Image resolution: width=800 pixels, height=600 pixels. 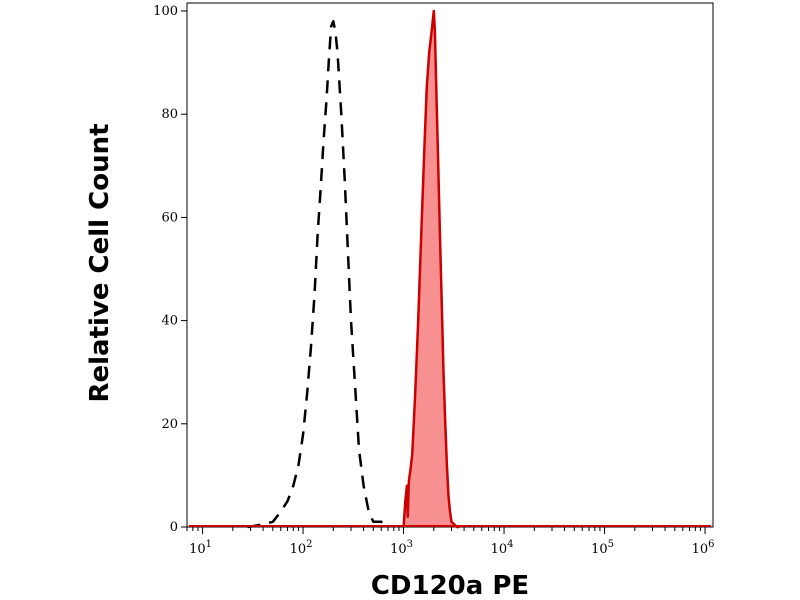 I want to click on y-tick-label: 60, so click(x=169, y=217).